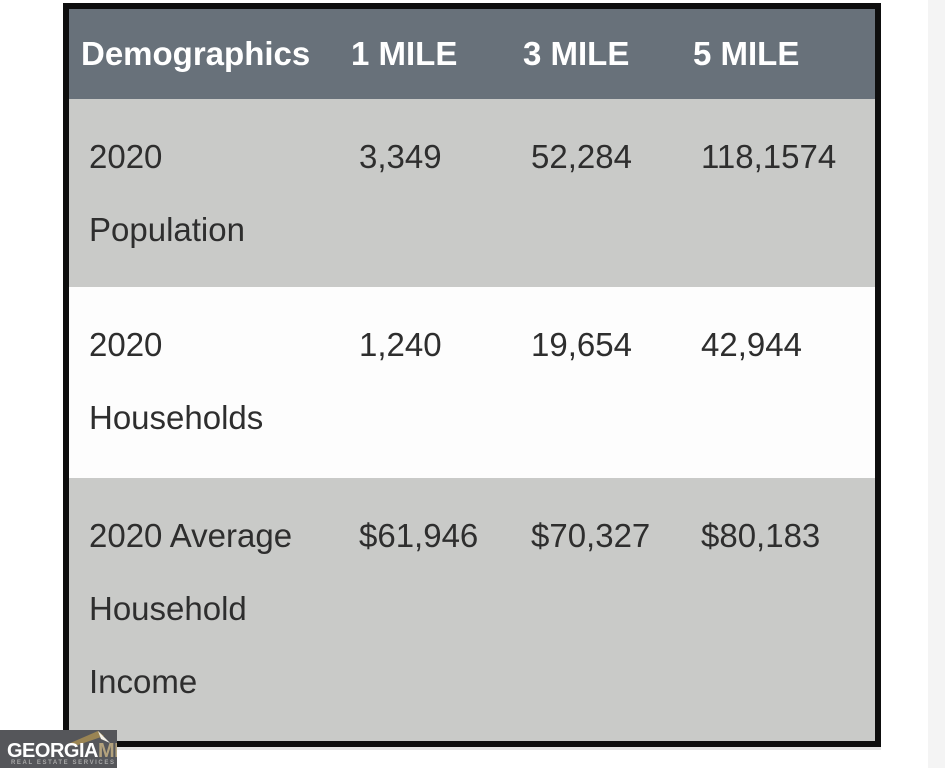  What do you see at coordinates (63, 763) in the screenshot?
I see `logo-tagline: REAL ESTATE SERVICES` at bounding box center [63, 763].